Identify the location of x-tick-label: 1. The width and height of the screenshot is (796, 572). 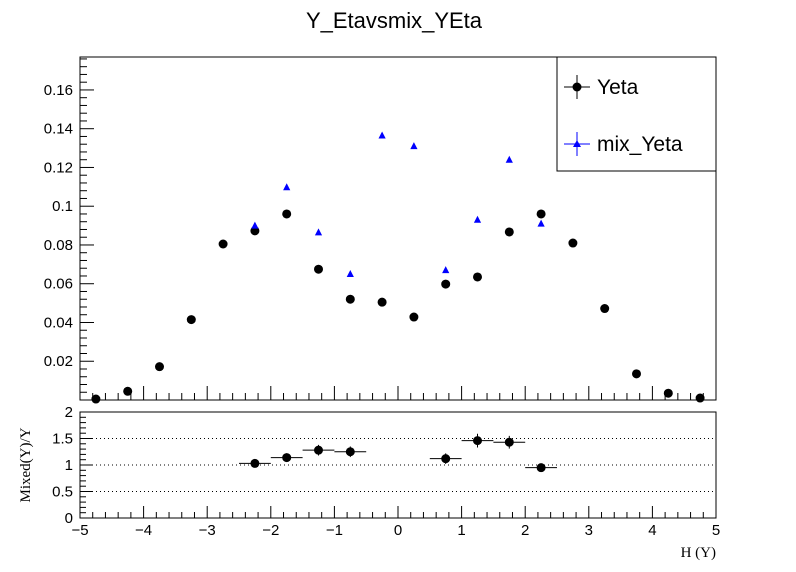
(461, 530).